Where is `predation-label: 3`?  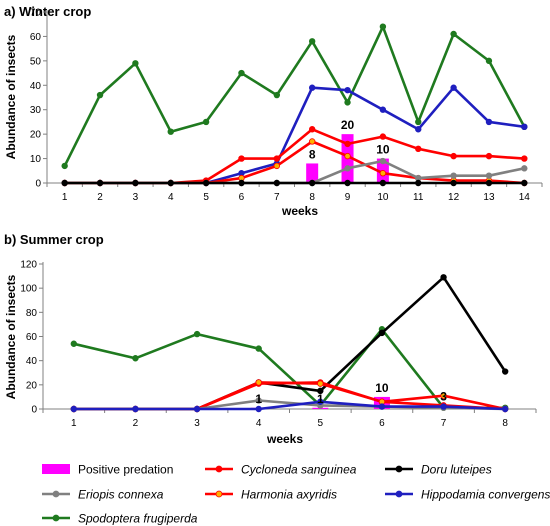
predation-label: 3 is located at coordinates (443, 396).